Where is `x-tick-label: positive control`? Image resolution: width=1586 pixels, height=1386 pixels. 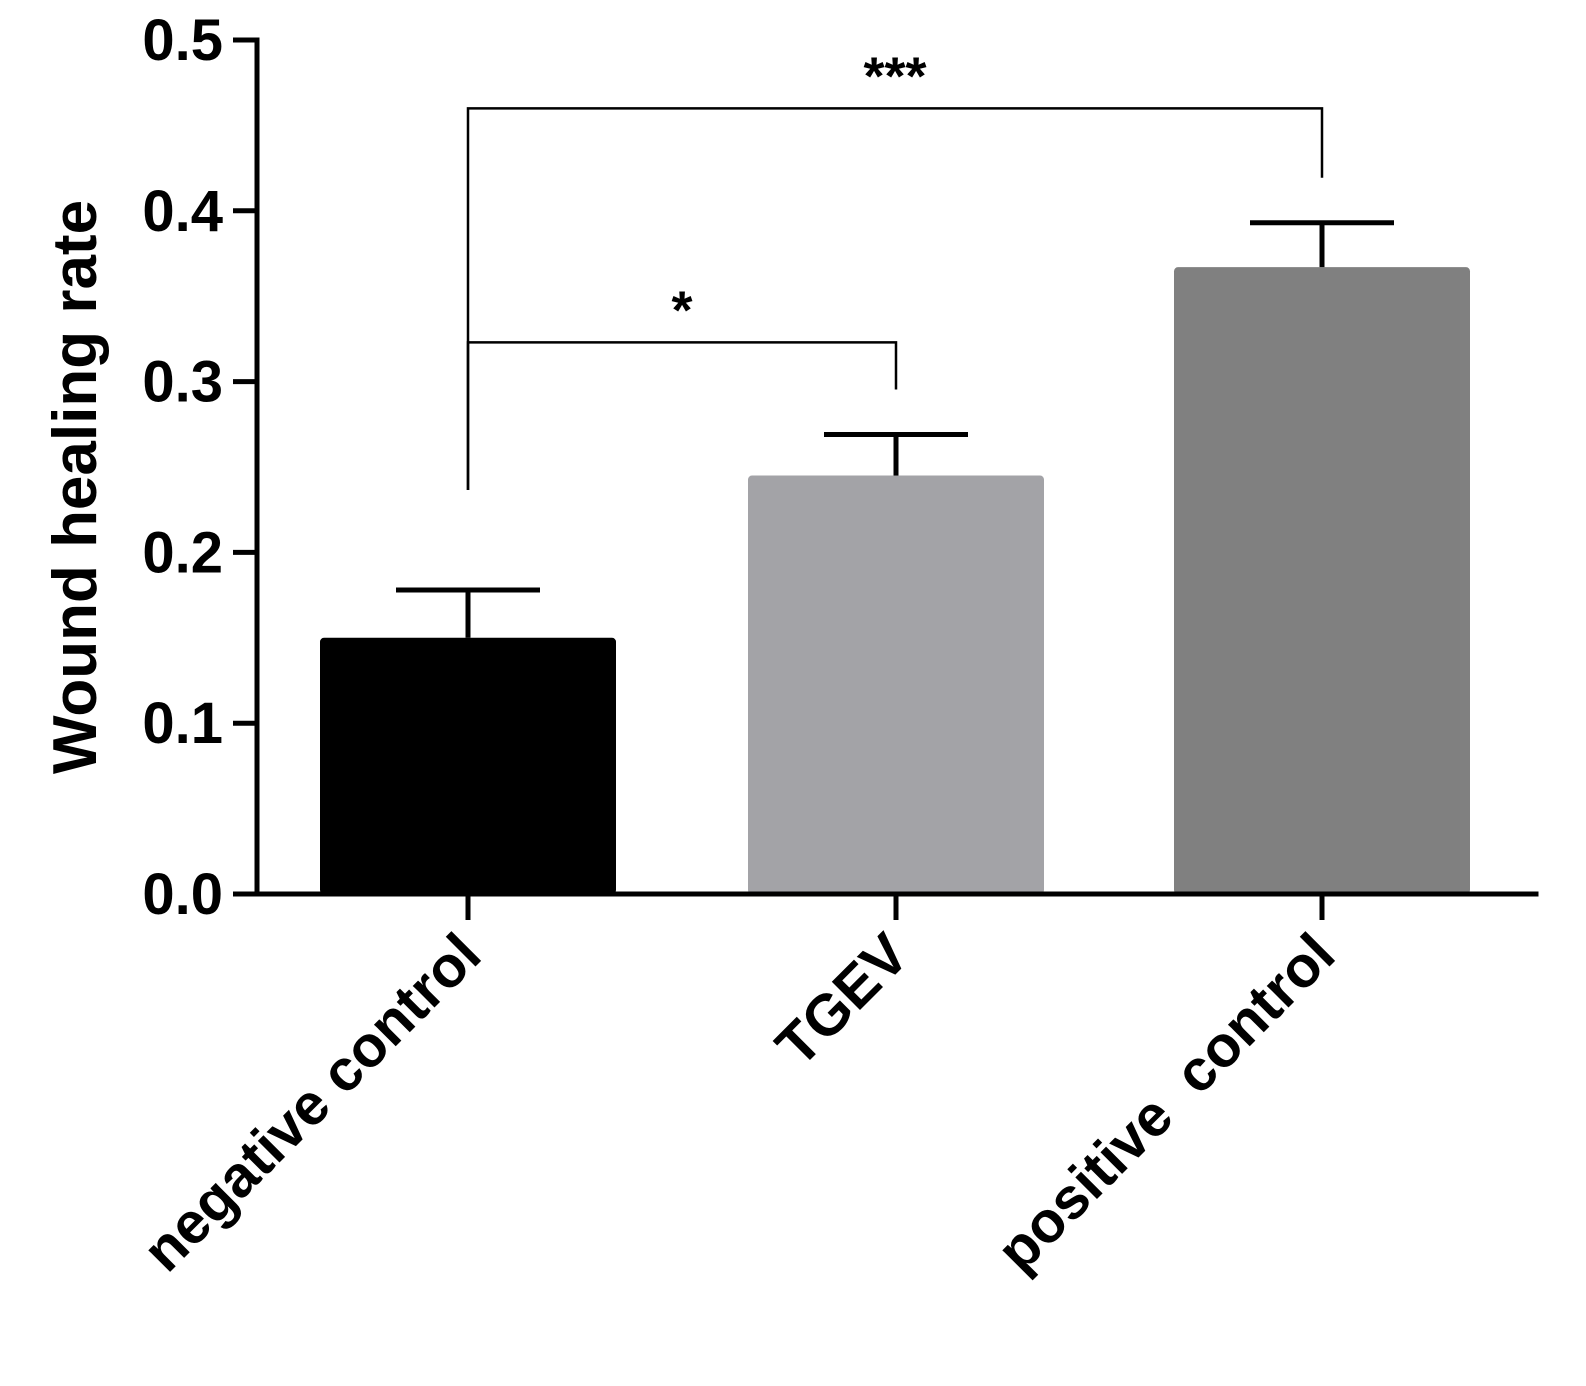
x-tick-label: positive control is located at coordinates (1165, 1102).